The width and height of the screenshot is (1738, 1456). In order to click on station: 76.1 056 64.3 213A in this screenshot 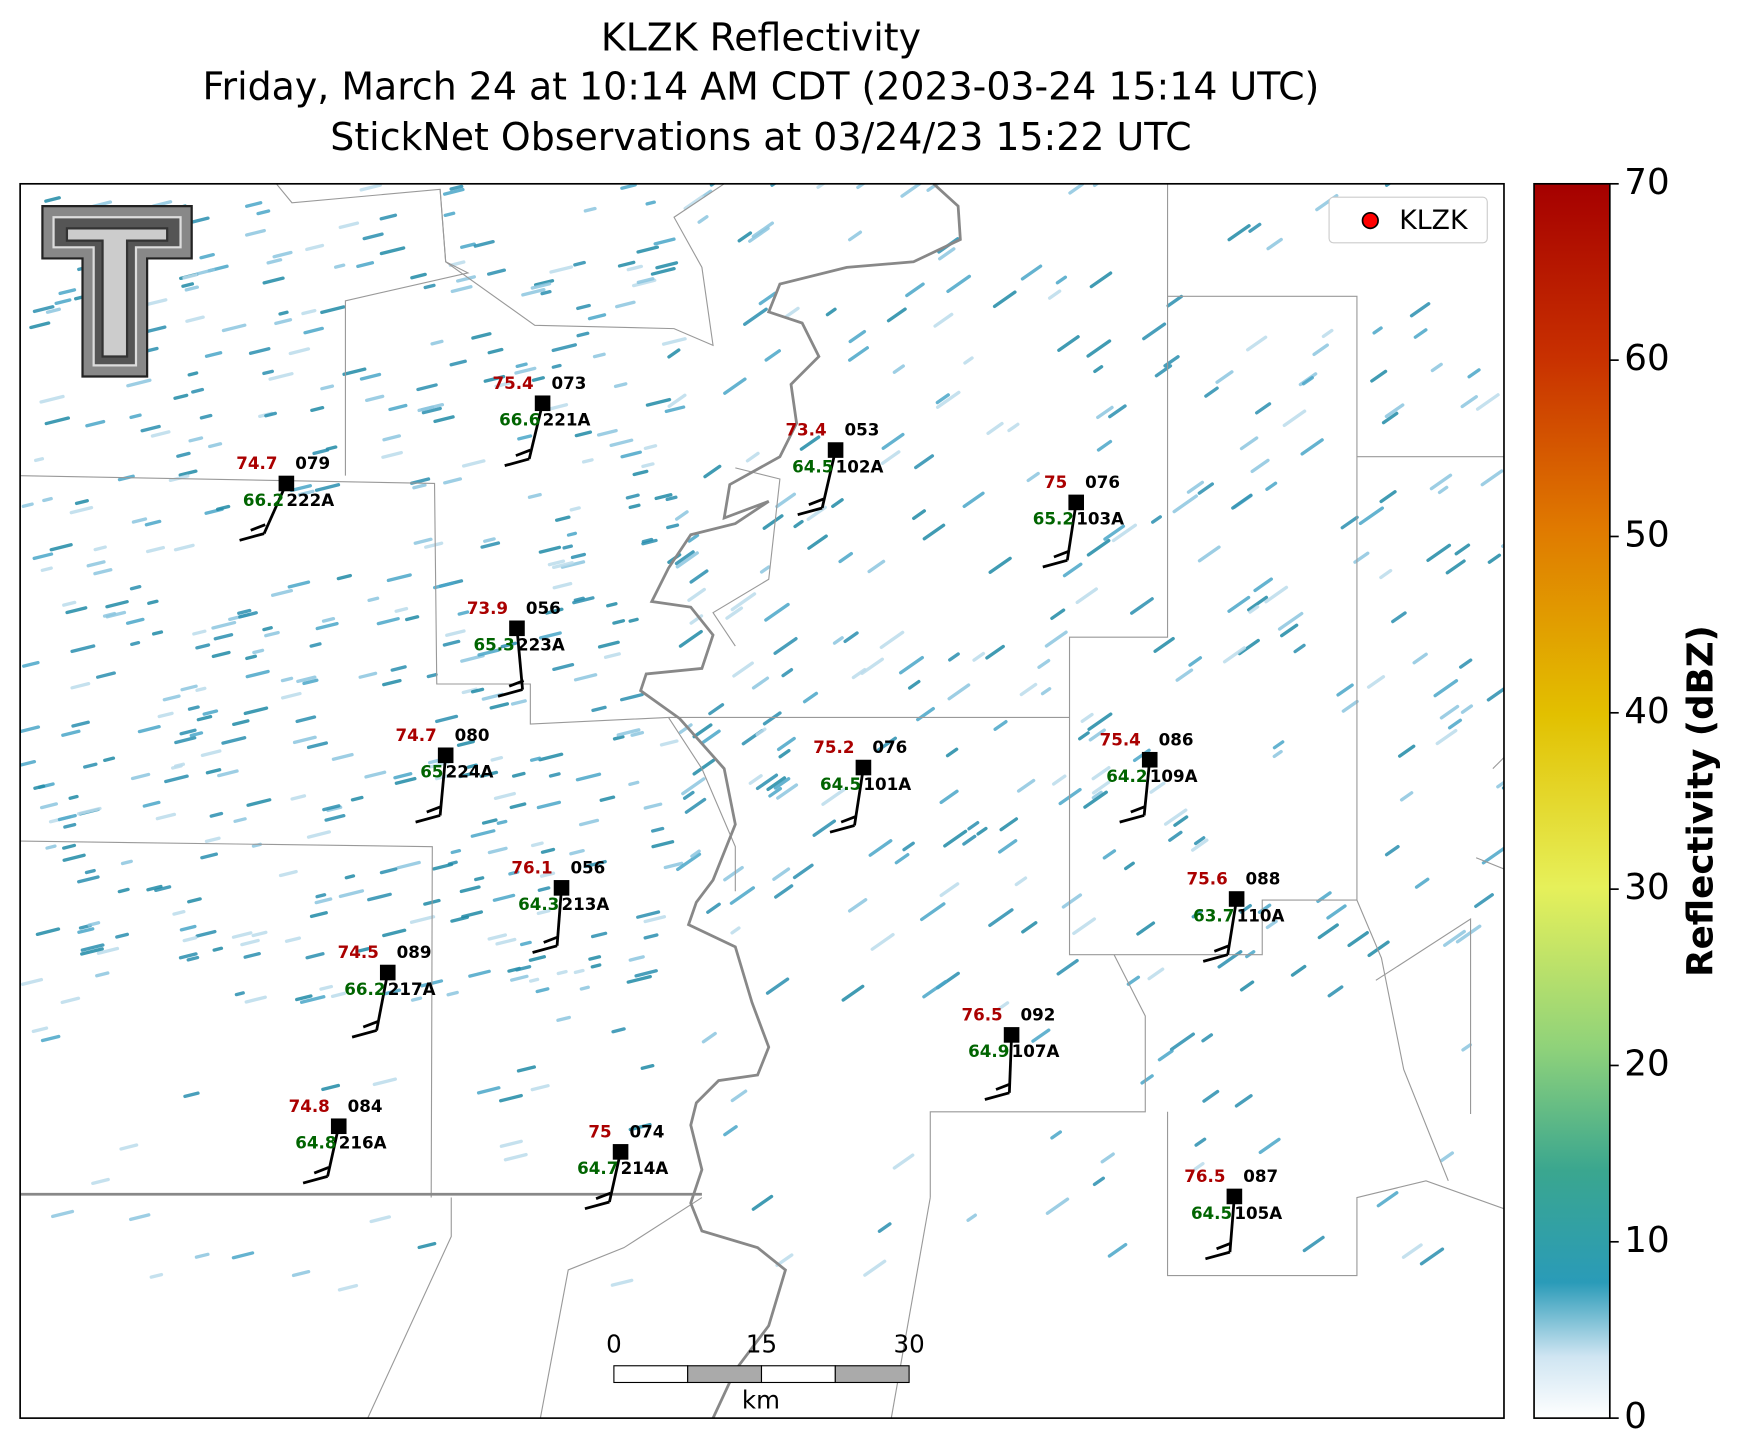, I will do `click(560, 905)`.